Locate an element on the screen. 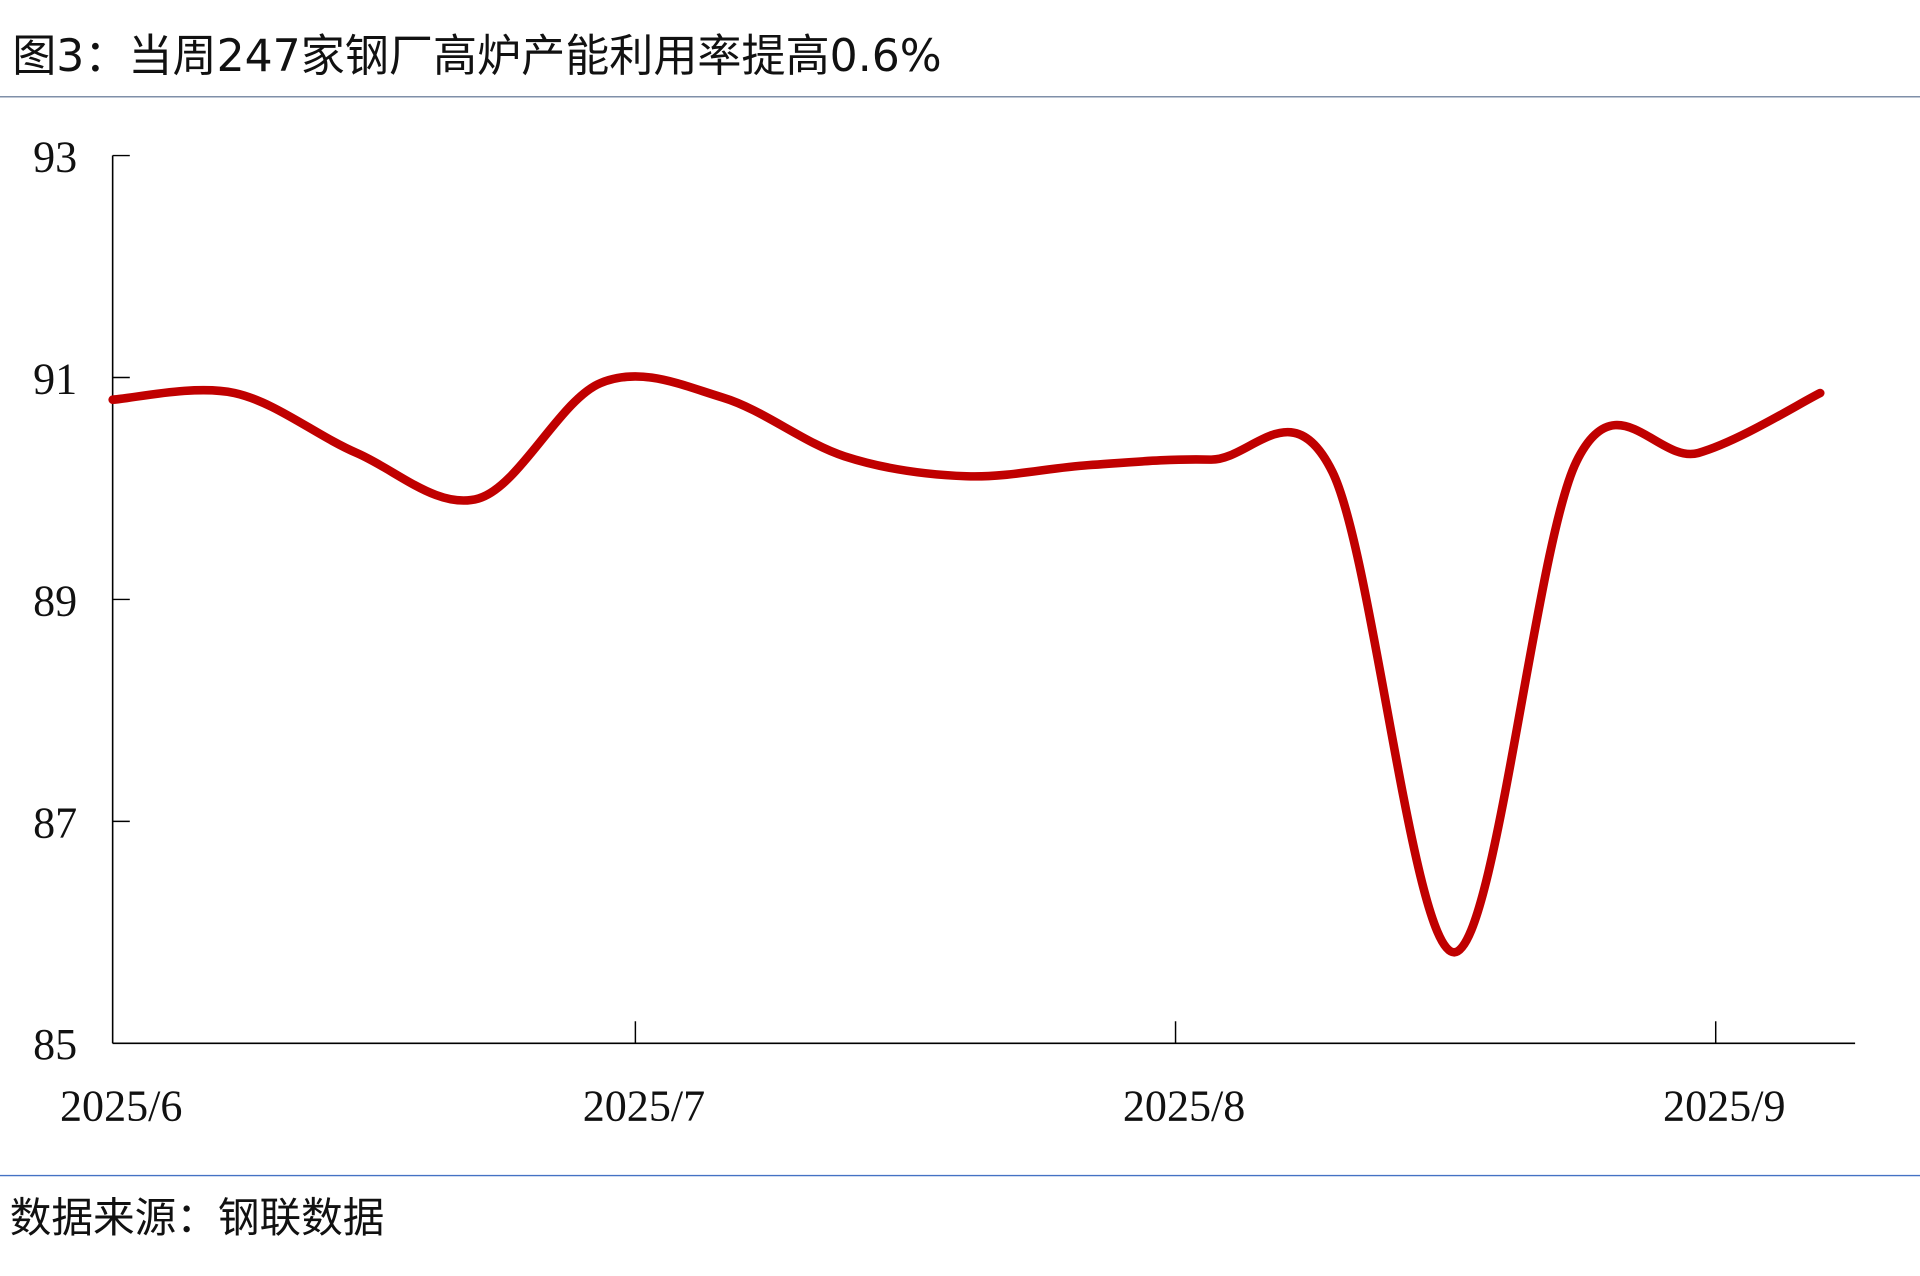  y-tick-label: 91 is located at coordinates (55, 378).